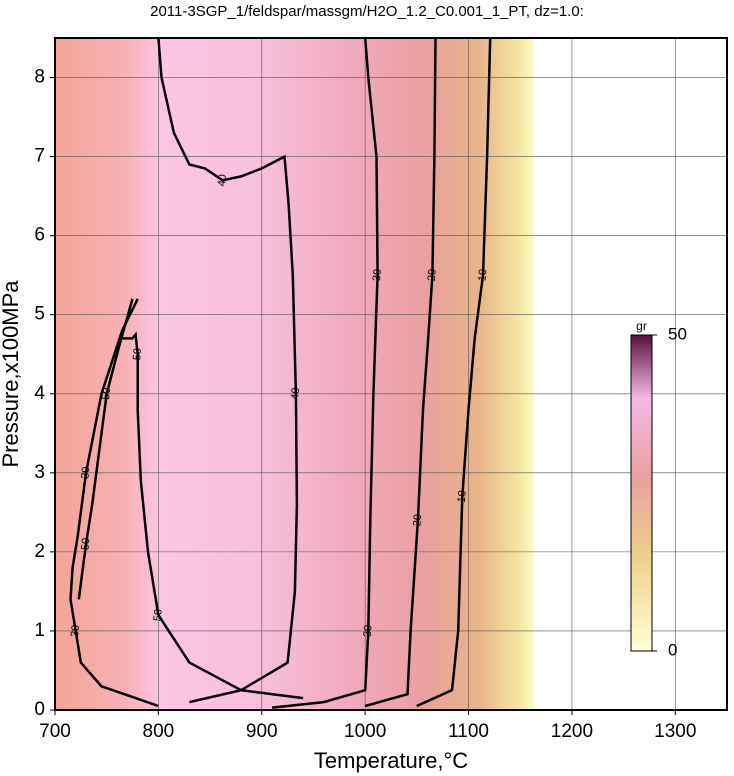 Image resolution: width=734 pixels, height=776 pixels. What do you see at coordinates (468, 731) in the screenshot?
I see `x-tick-label: 1100` at bounding box center [468, 731].